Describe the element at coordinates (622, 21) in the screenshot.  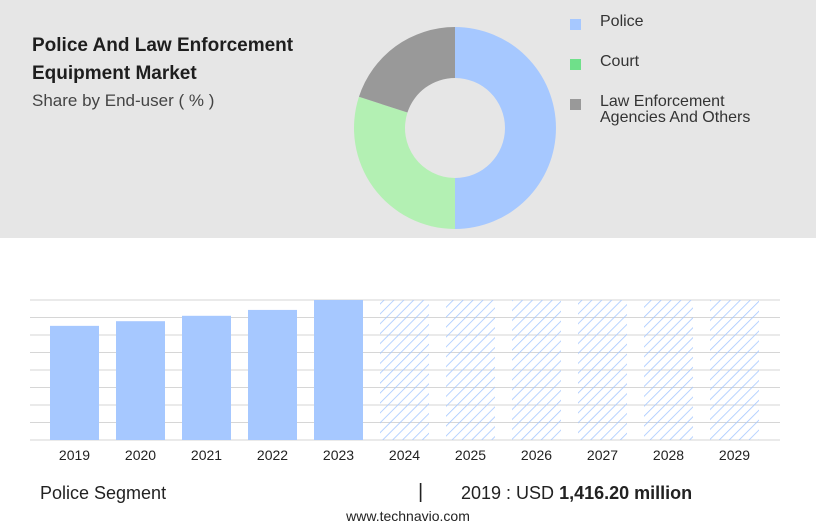
I see `legend-text-police: Police` at that location.